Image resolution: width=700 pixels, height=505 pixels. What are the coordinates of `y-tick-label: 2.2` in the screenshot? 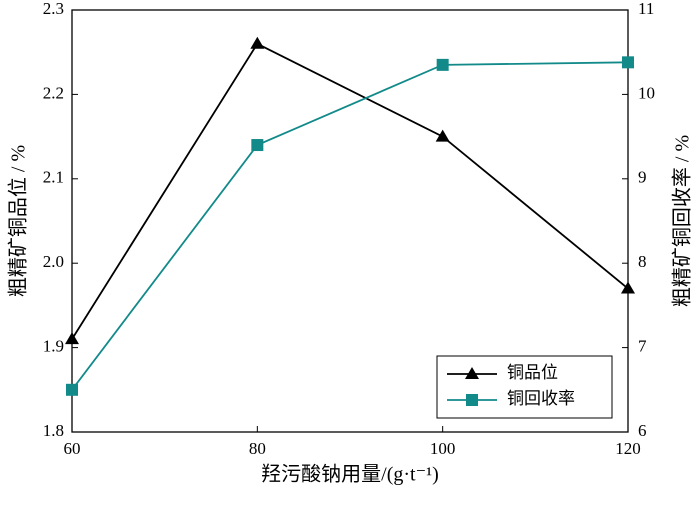 It's located at (53, 92).